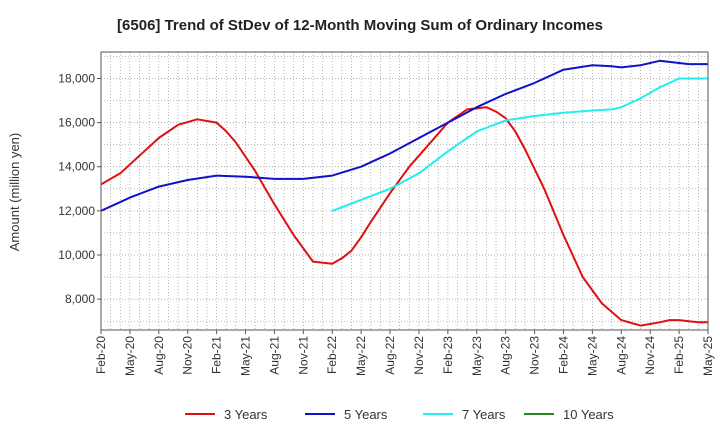 The image size is (720, 440). Describe the element at coordinates (419, 355) in the screenshot. I see `x-tick-label: Nov-22` at that location.